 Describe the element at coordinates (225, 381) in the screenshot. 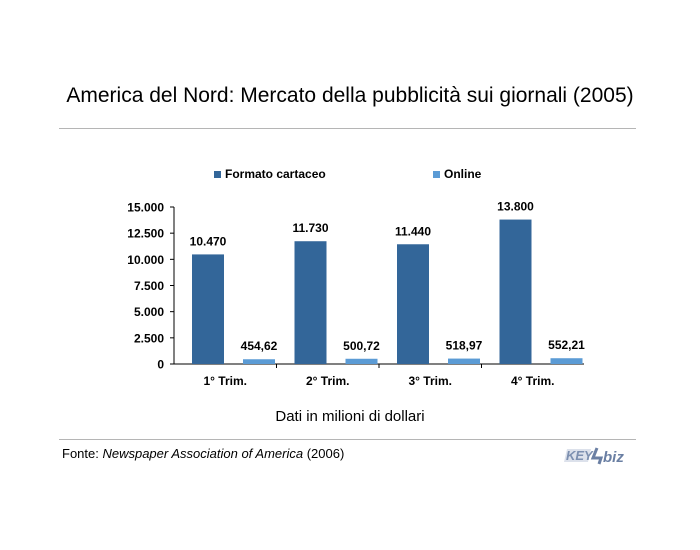

I see `x-tick-label: 1° Trim.` at that location.